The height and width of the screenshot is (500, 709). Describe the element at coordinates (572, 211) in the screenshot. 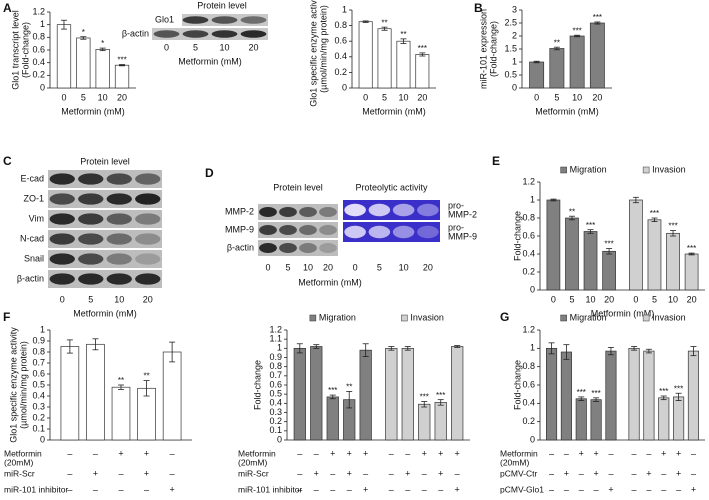

I see `significance: **` at that location.